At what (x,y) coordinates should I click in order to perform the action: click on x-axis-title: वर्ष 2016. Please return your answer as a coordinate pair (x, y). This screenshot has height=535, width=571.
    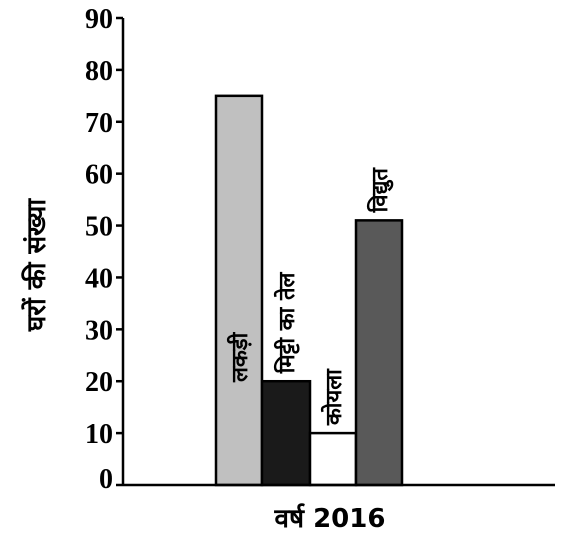
    Looking at the image, I should click on (330, 518).